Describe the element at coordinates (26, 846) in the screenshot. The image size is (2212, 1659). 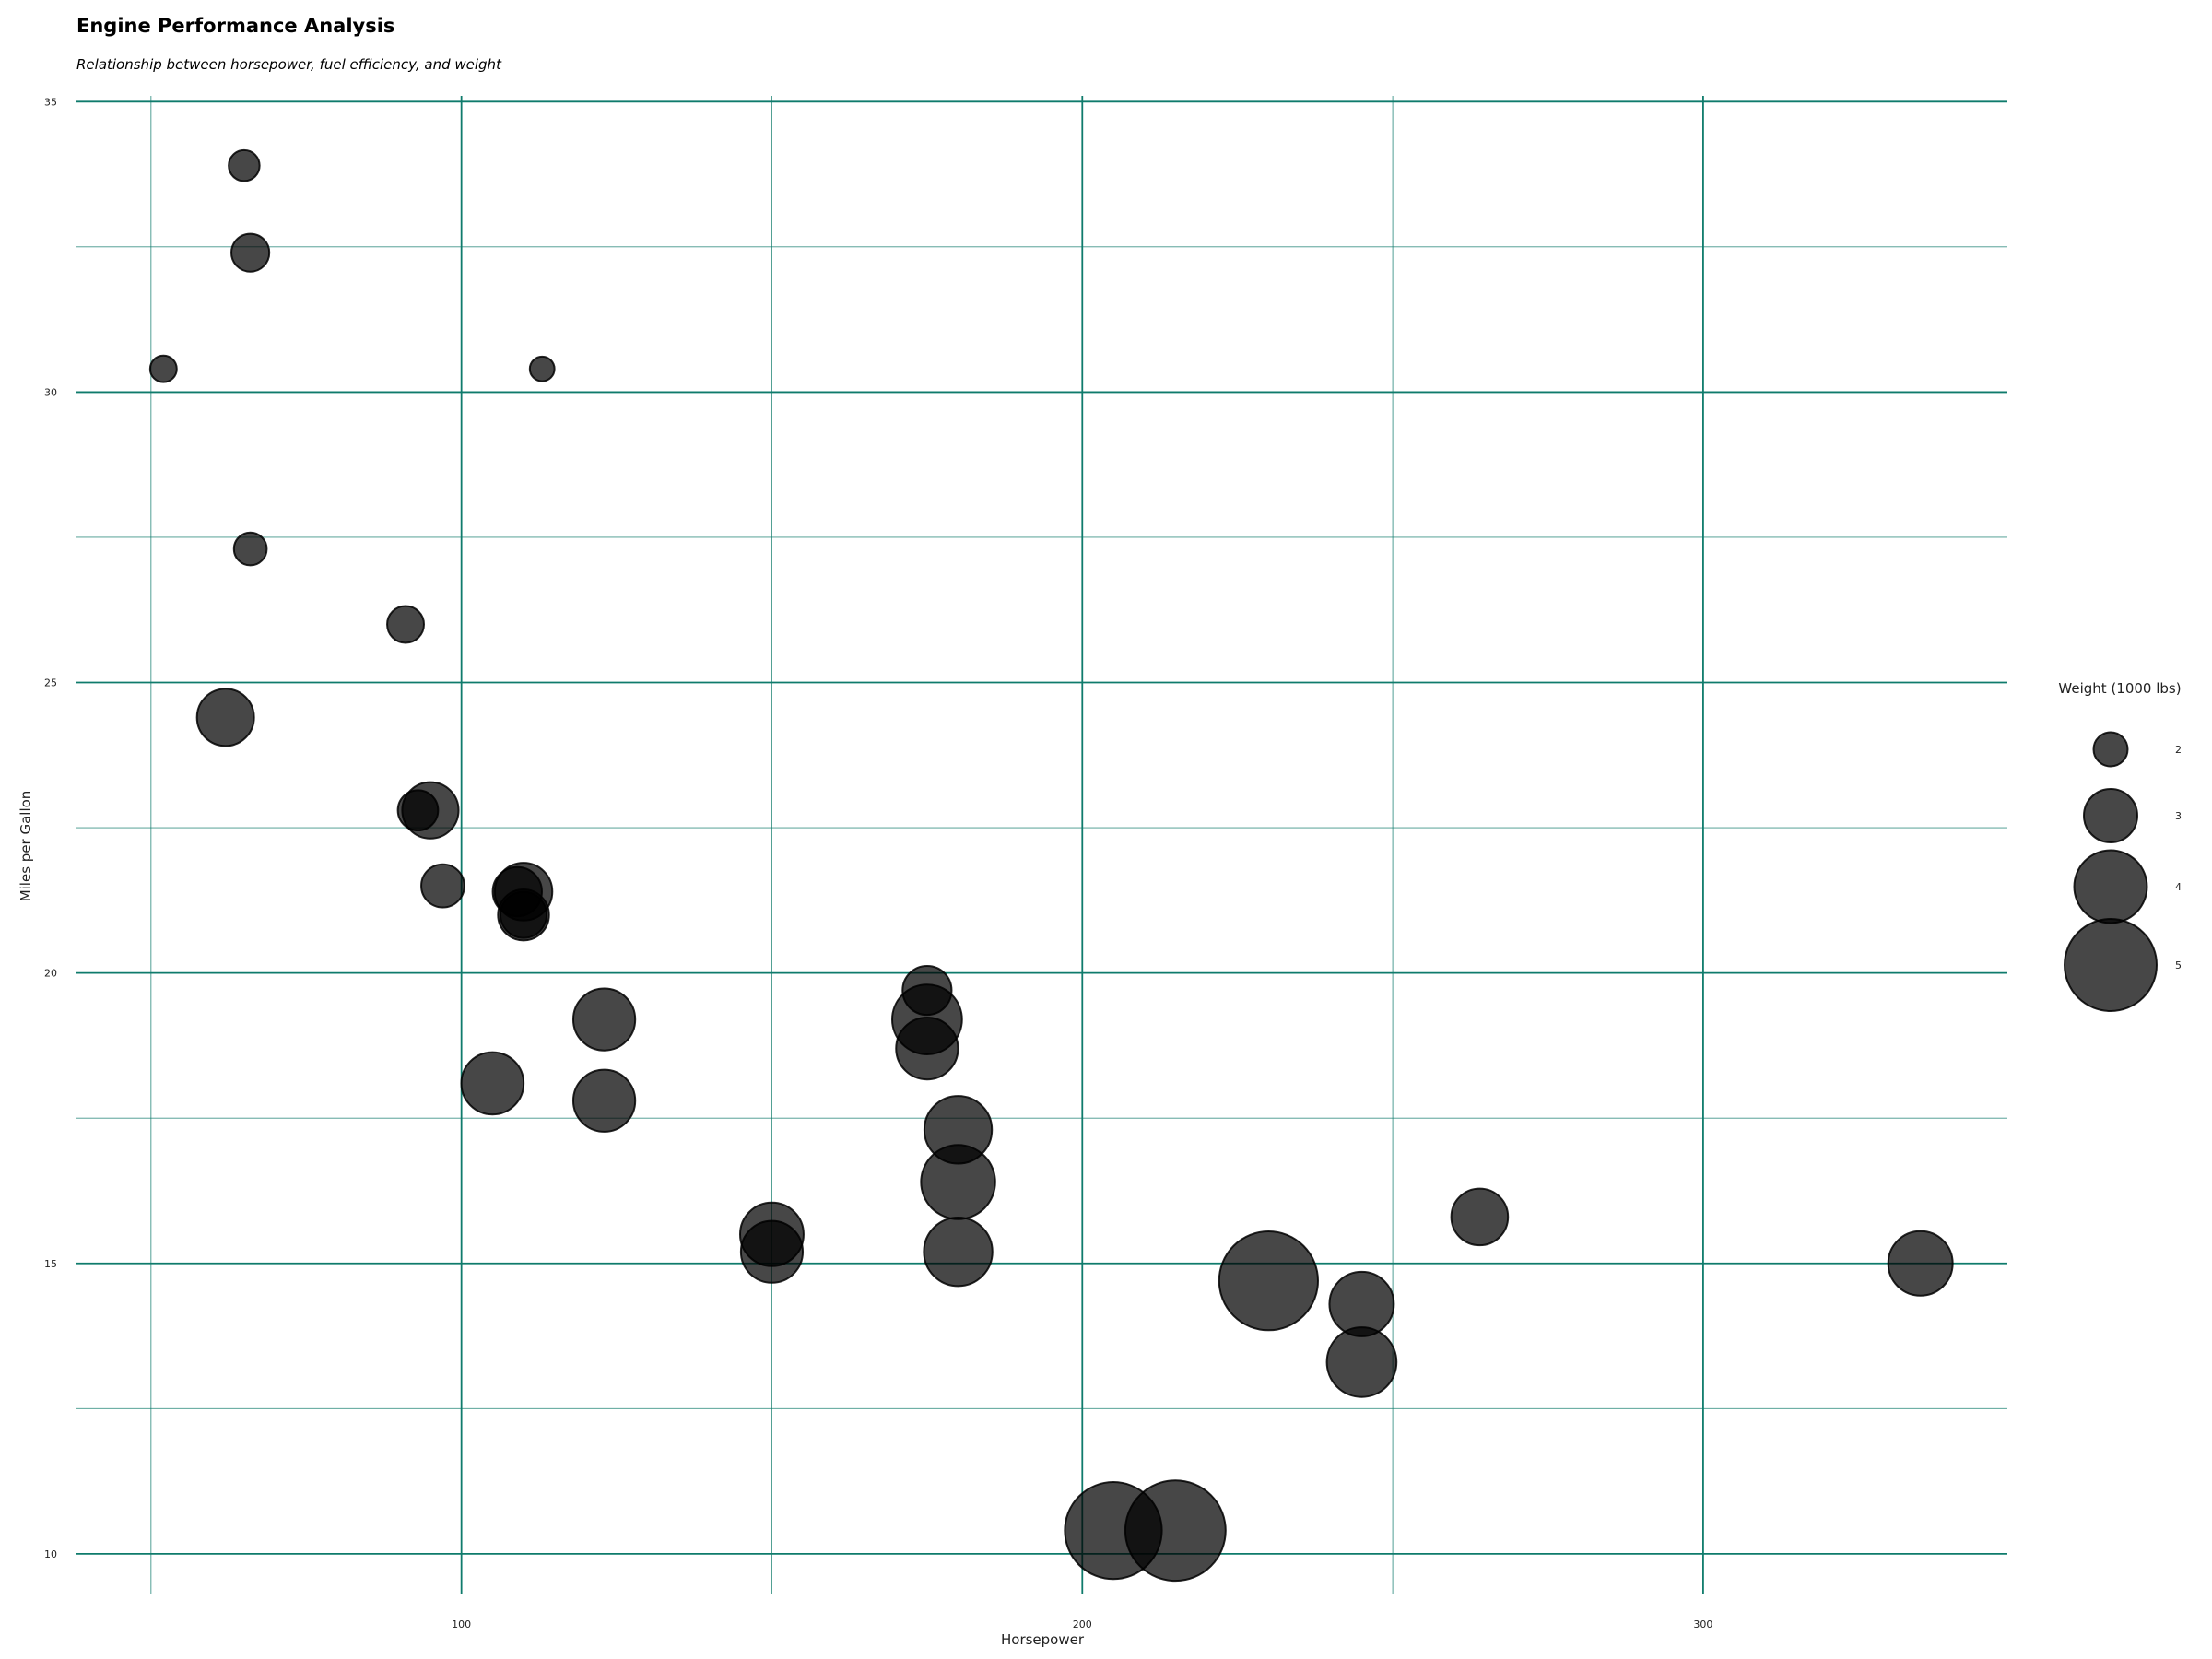
I see `y-axis-title: Miles per Gallon` at that location.